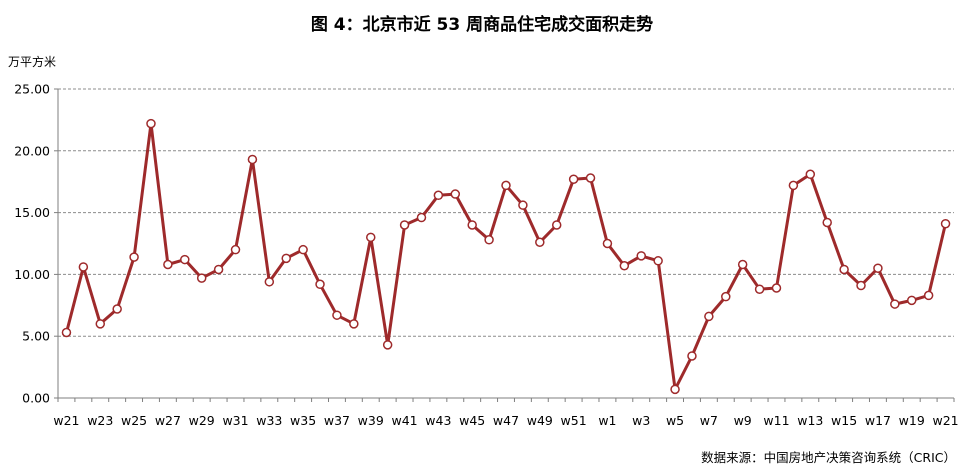 The height and width of the screenshot is (469, 964). I want to click on x-tick-label: w31, so click(235, 420).